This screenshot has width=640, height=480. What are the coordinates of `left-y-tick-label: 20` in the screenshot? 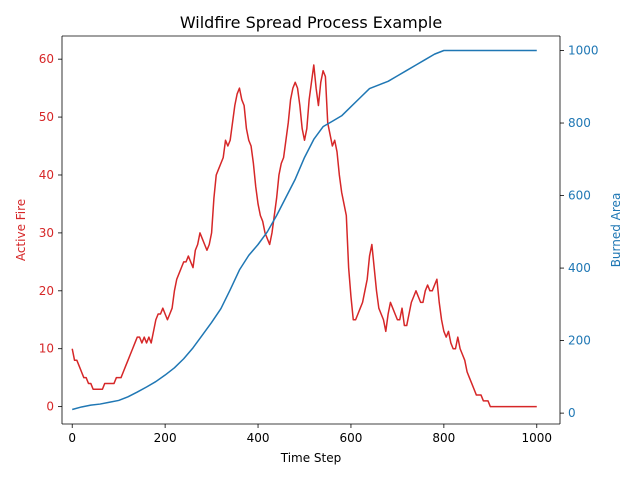 It's located at (46, 291).